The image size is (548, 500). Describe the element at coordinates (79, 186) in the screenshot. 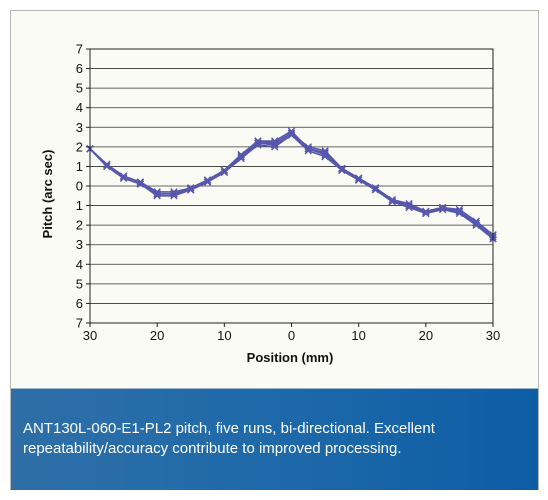

I see `y-tick-label: 0` at that location.